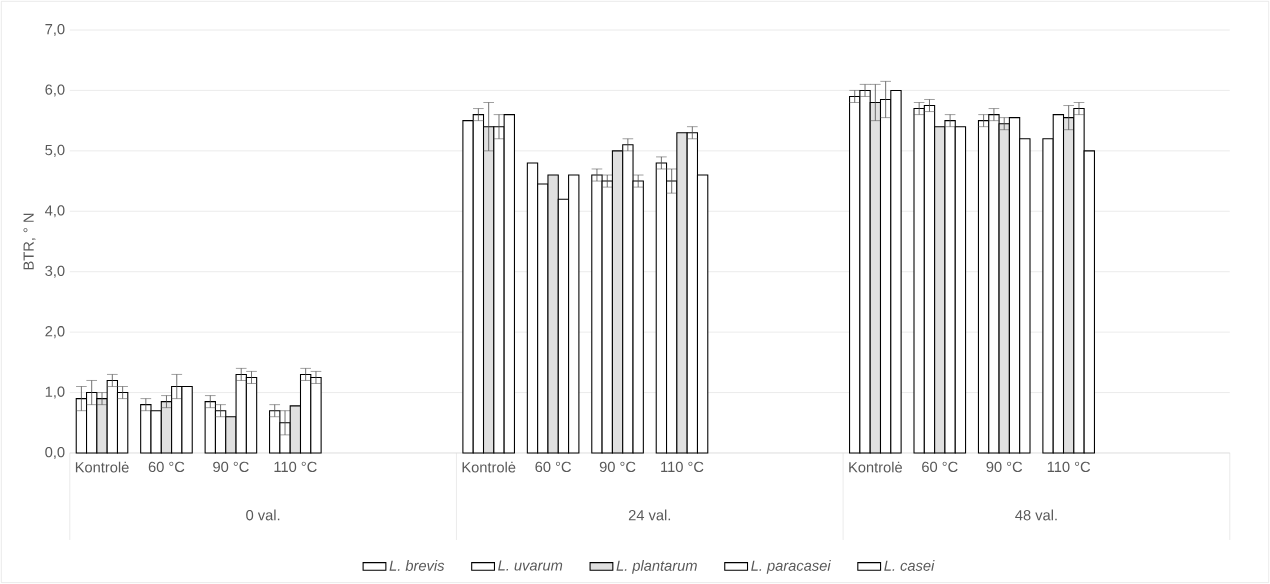 The image size is (1270, 584). I want to click on y-tick-label: 2,0, so click(55, 332).